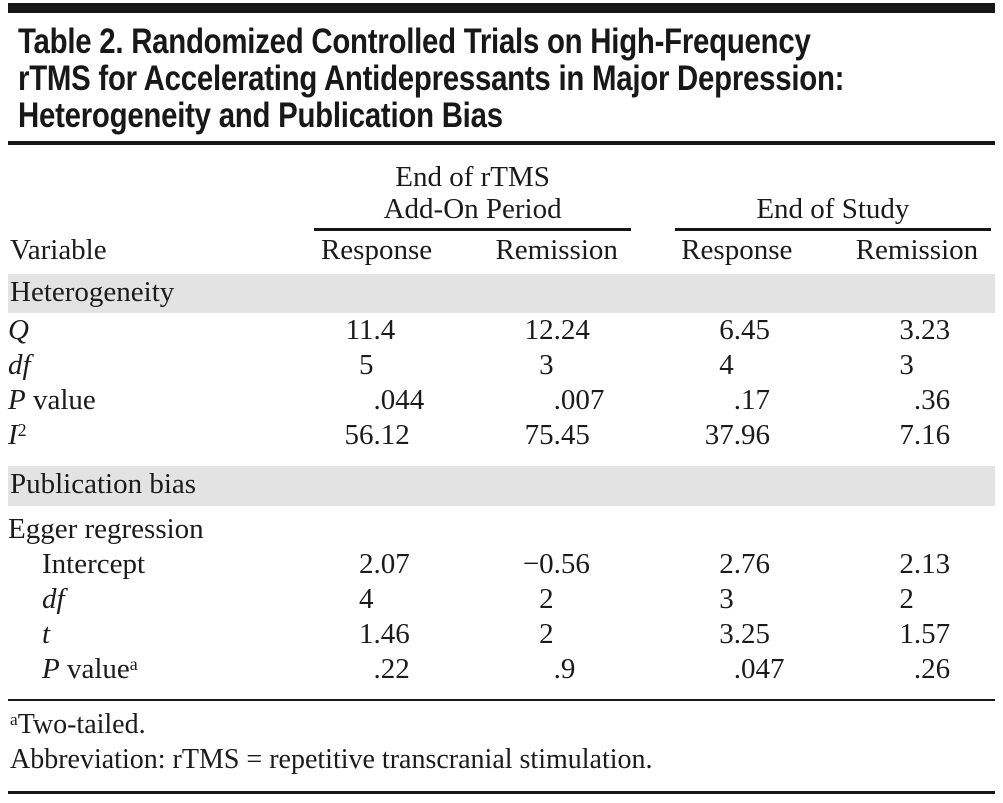 The image size is (1003, 803). I want to click on table-row: Egger regression, so click(501, 528).